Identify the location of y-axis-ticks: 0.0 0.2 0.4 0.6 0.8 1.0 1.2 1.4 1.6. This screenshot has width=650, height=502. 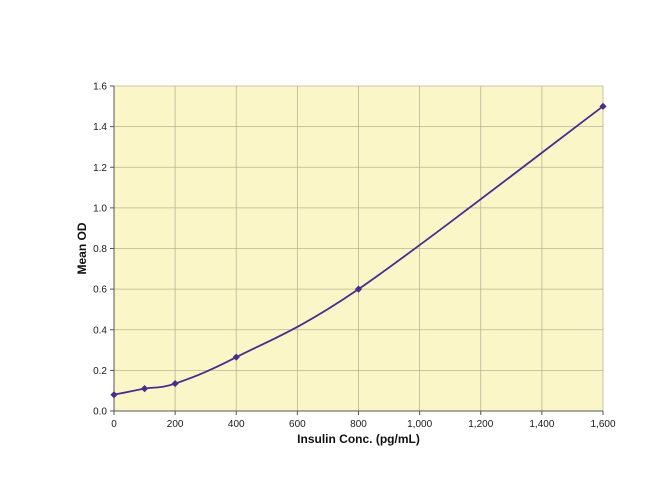
(103, 250).